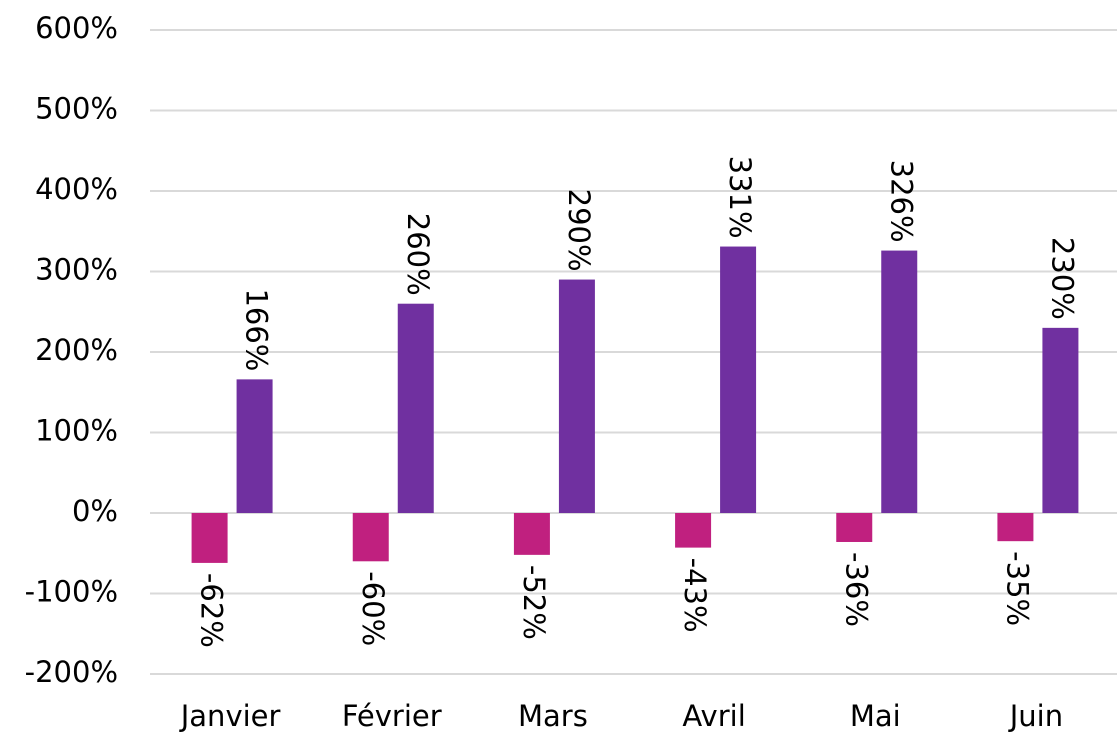 The width and height of the screenshot is (1117, 736). What do you see at coordinates (76, 270) in the screenshot?
I see `y-tick-label: 300%` at bounding box center [76, 270].